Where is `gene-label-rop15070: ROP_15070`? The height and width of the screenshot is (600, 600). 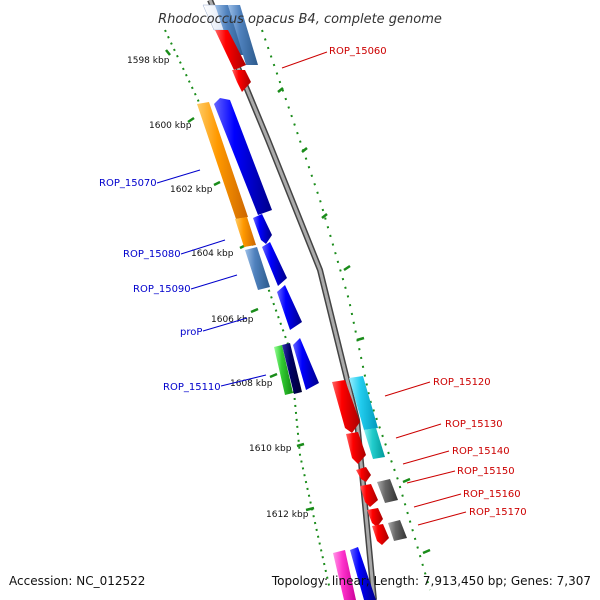 gene-label-rop15070: ROP_15070 is located at coordinates (128, 183).